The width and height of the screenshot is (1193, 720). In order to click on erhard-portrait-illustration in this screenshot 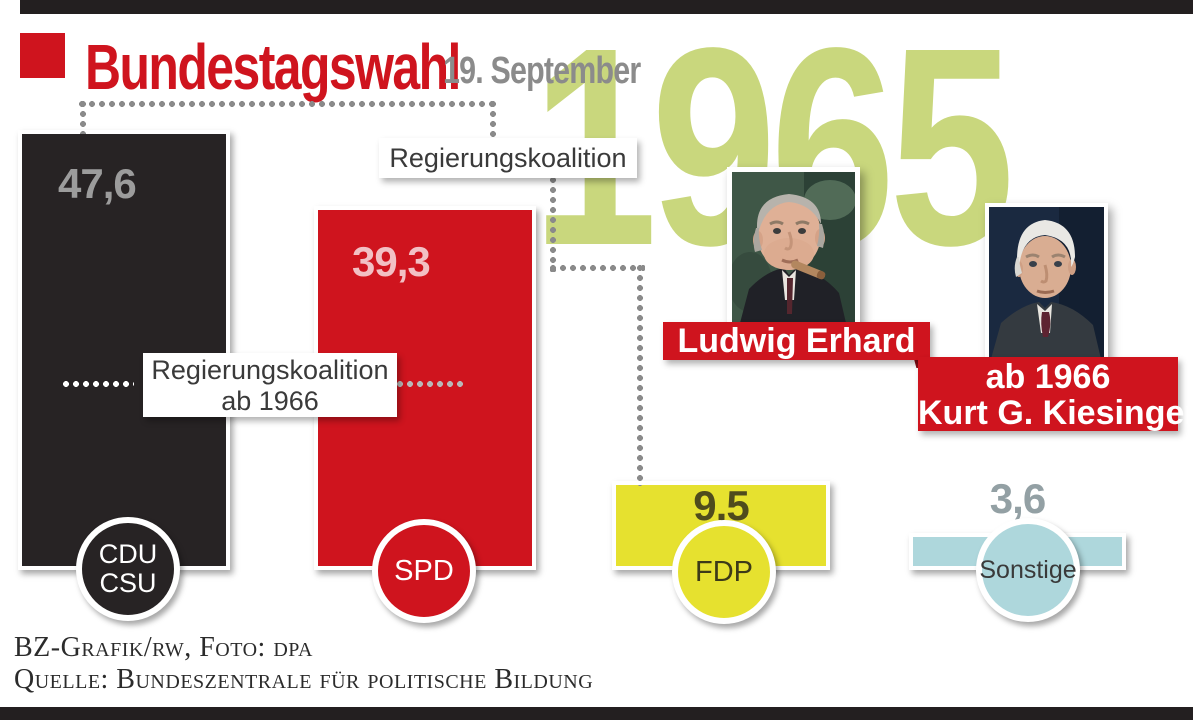, I will do `click(792, 247)`.